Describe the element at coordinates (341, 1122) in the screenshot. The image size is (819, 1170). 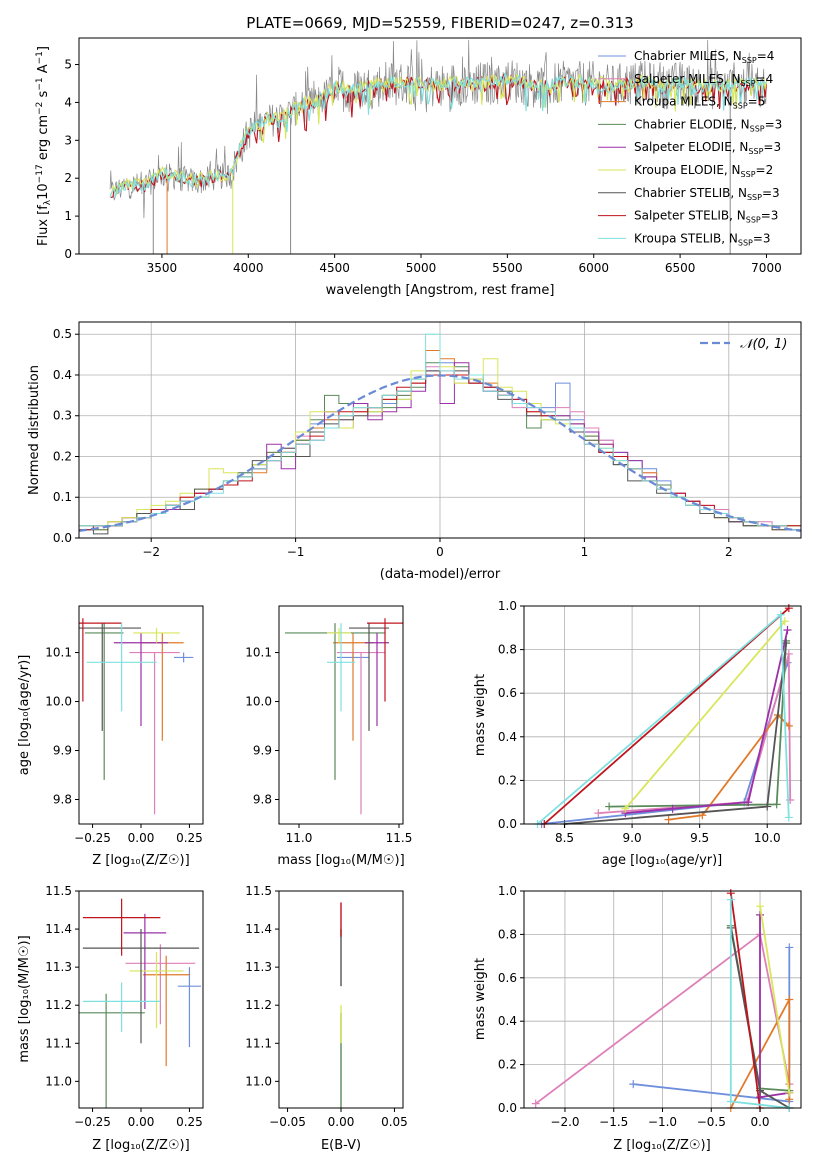
I see `masse-xtick-label: 0.00` at that location.